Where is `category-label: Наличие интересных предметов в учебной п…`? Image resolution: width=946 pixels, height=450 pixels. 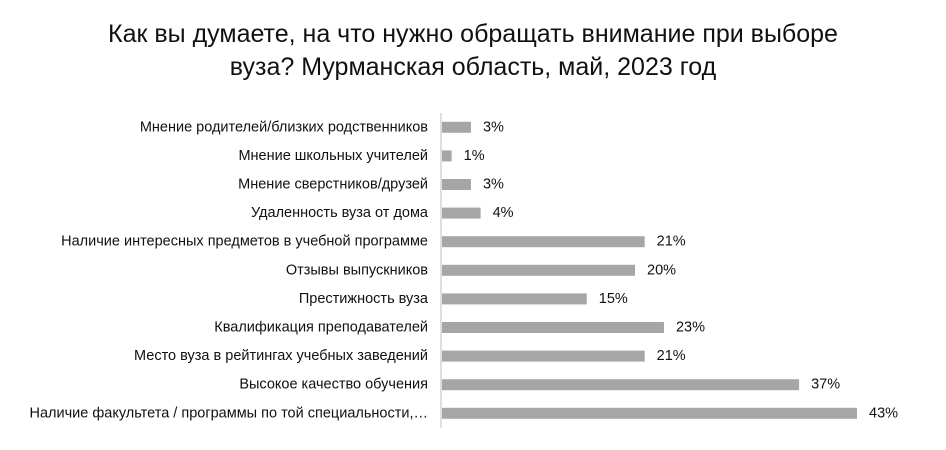 category-label: Наличие интересных предметов в учебной п… is located at coordinates (244, 242).